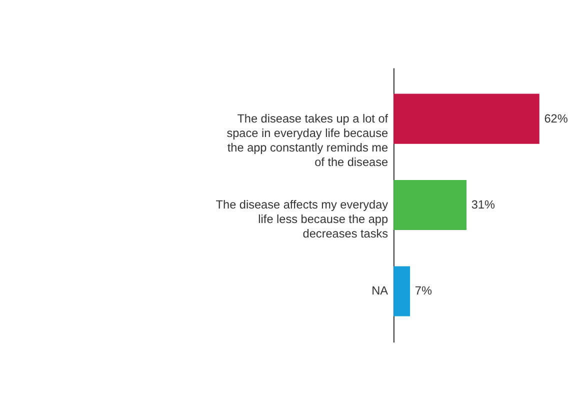  I want to click on data-label: 62%, so click(556, 118).